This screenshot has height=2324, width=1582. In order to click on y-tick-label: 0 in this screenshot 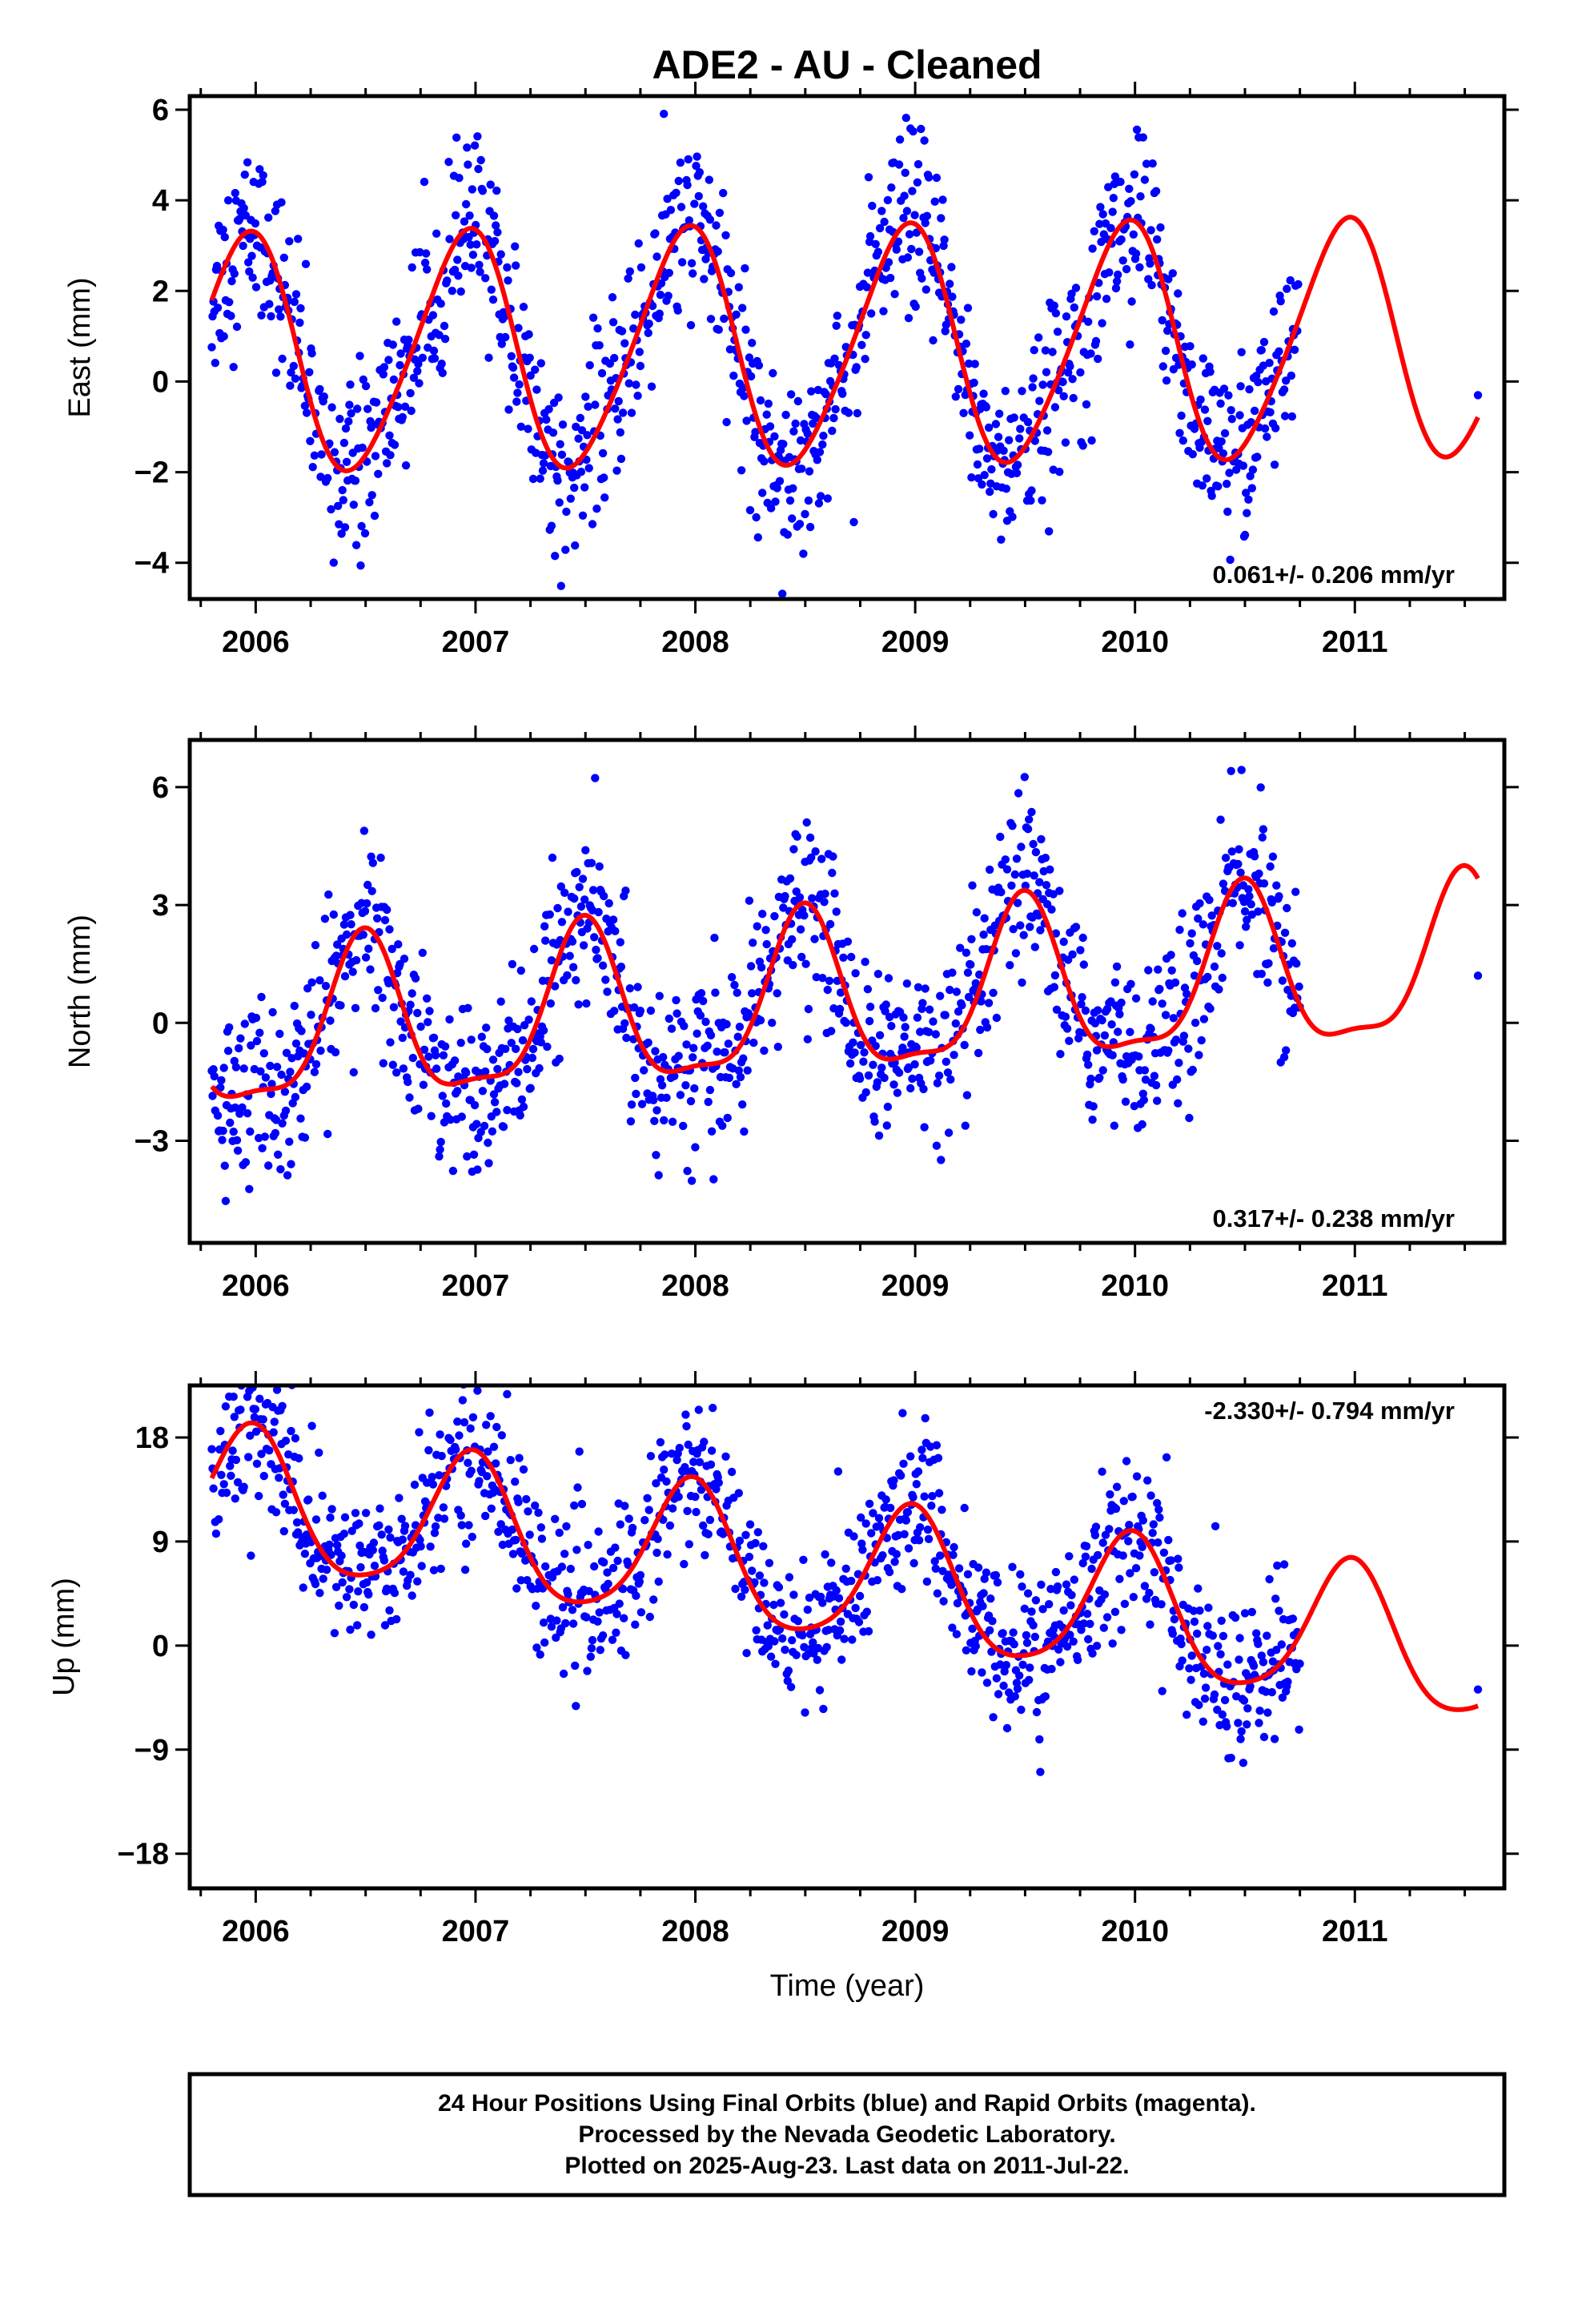, I will do `click(161, 382)`.